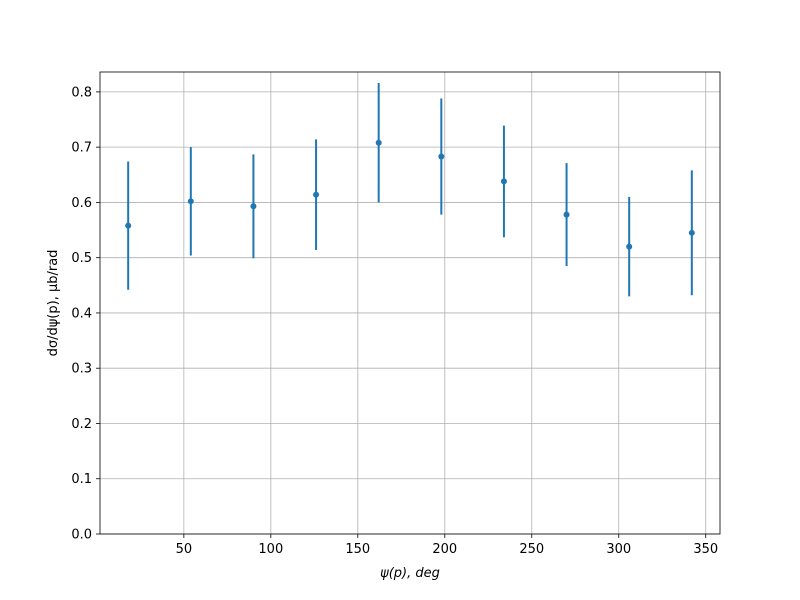  What do you see at coordinates (444, 549) in the screenshot?
I see `x-tick-label: 200` at bounding box center [444, 549].